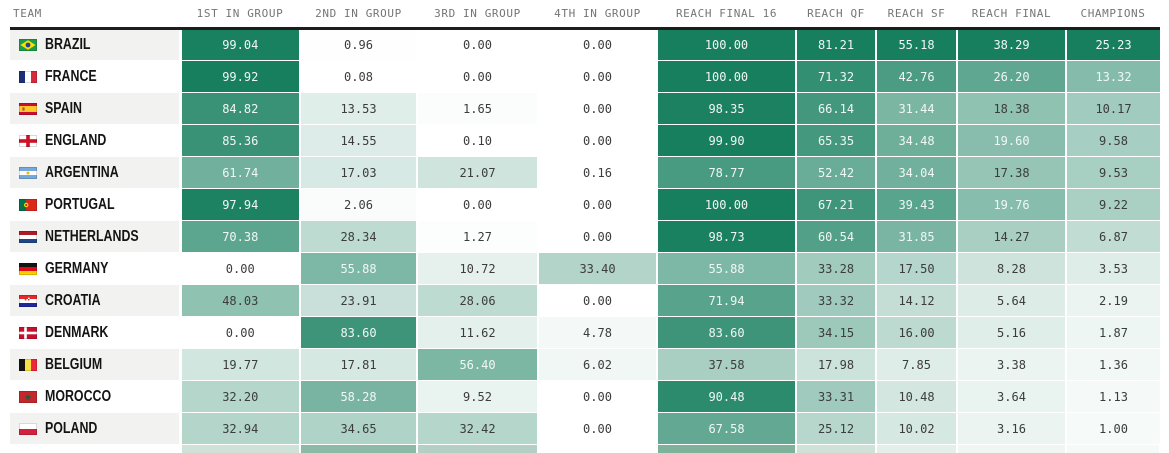 Image resolution: width=1169 pixels, height=453 pixels. What do you see at coordinates (598, 332) in the screenshot?
I see `prob-cell-g4: 4.78` at bounding box center [598, 332].